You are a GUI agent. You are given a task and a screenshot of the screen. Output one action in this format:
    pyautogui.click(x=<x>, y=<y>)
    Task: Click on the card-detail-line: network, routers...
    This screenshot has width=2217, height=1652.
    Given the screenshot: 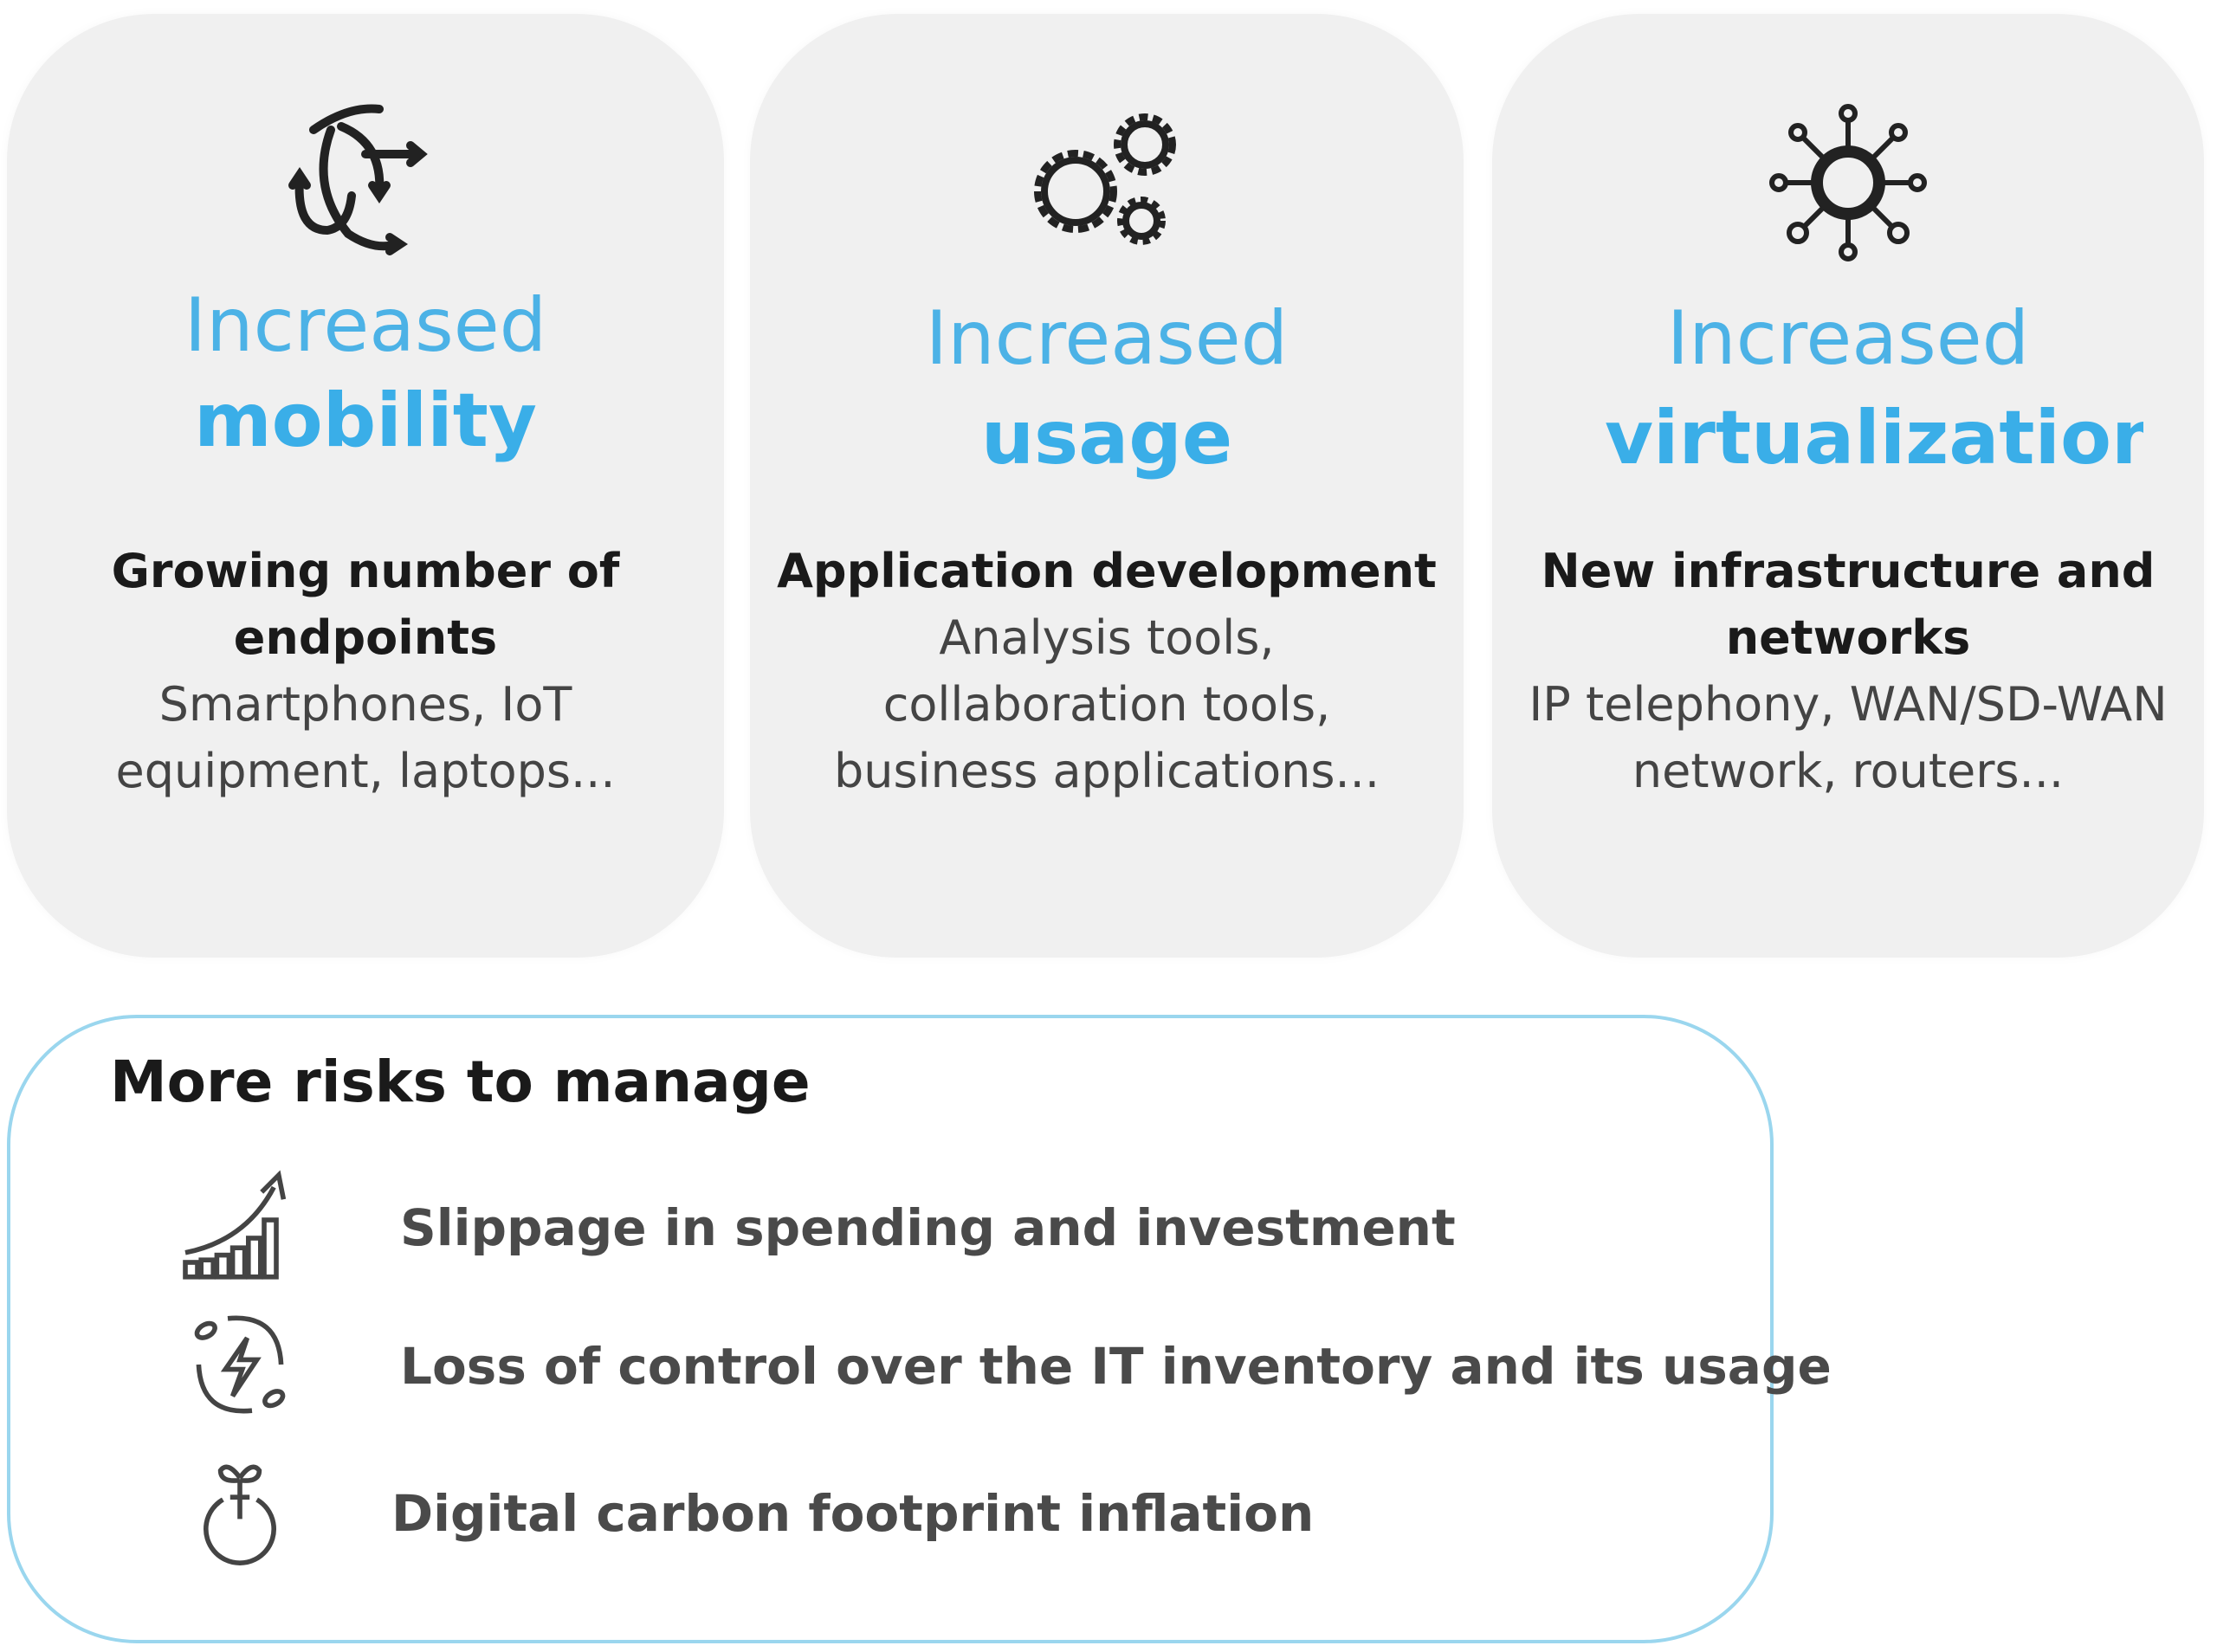 What is the action you would take?
    pyautogui.click(x=1848, y=771)
    